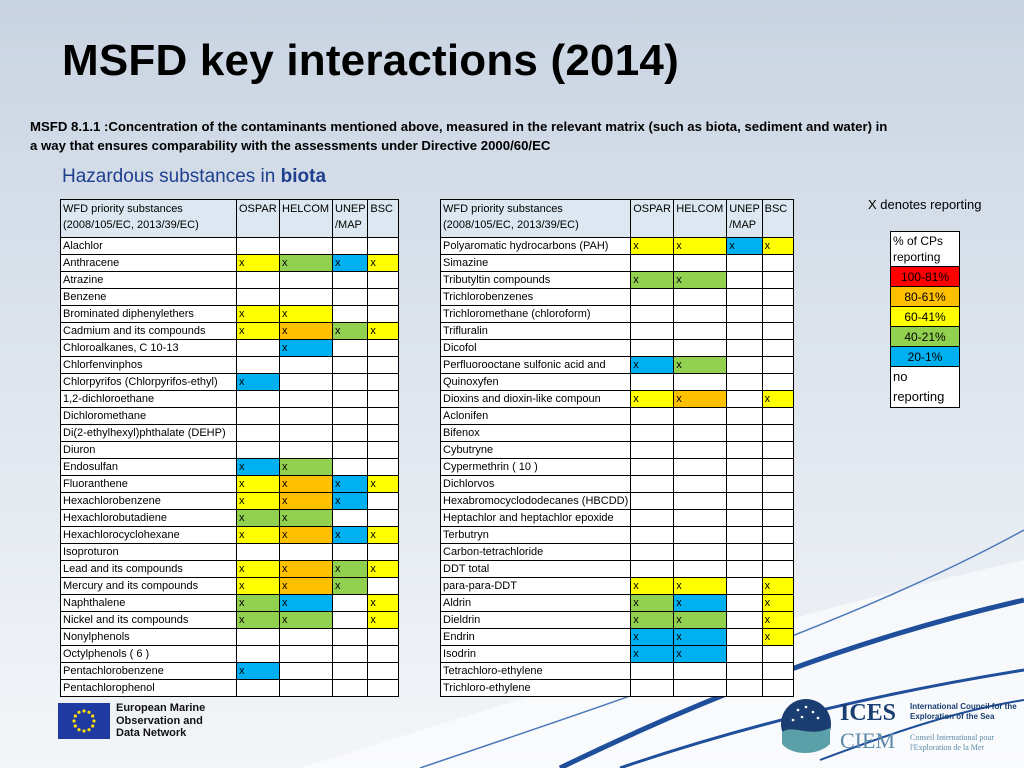 Image resolution: width=1024 pixels, height=768 pixels. Describe the element at coordinates (925, 276) in the screenshot. I see `legend-range: 100-81%` at that location.